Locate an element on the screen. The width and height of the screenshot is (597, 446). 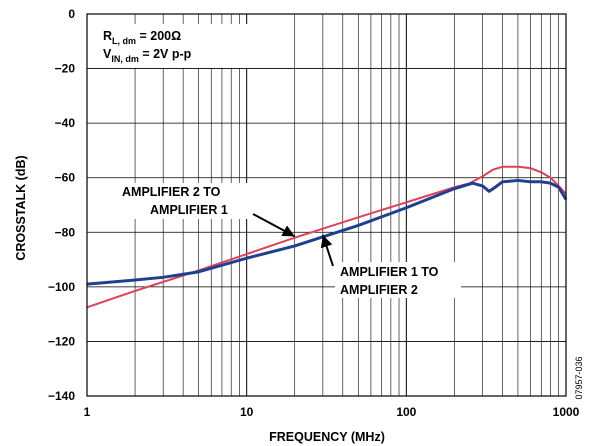
x-tick-label: 1000 is located at coordinates (566, 412).